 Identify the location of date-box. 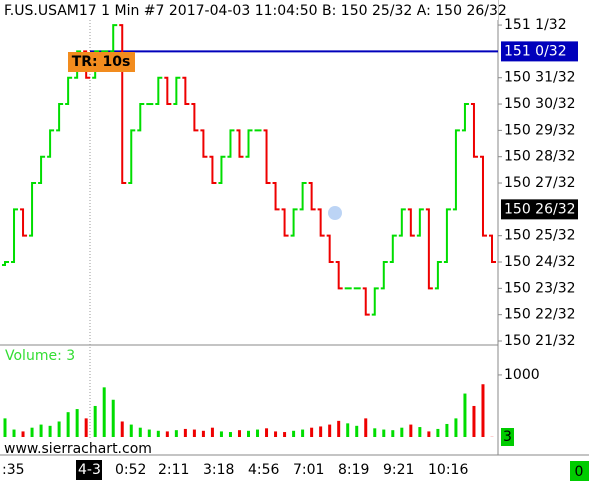
(89, 470).